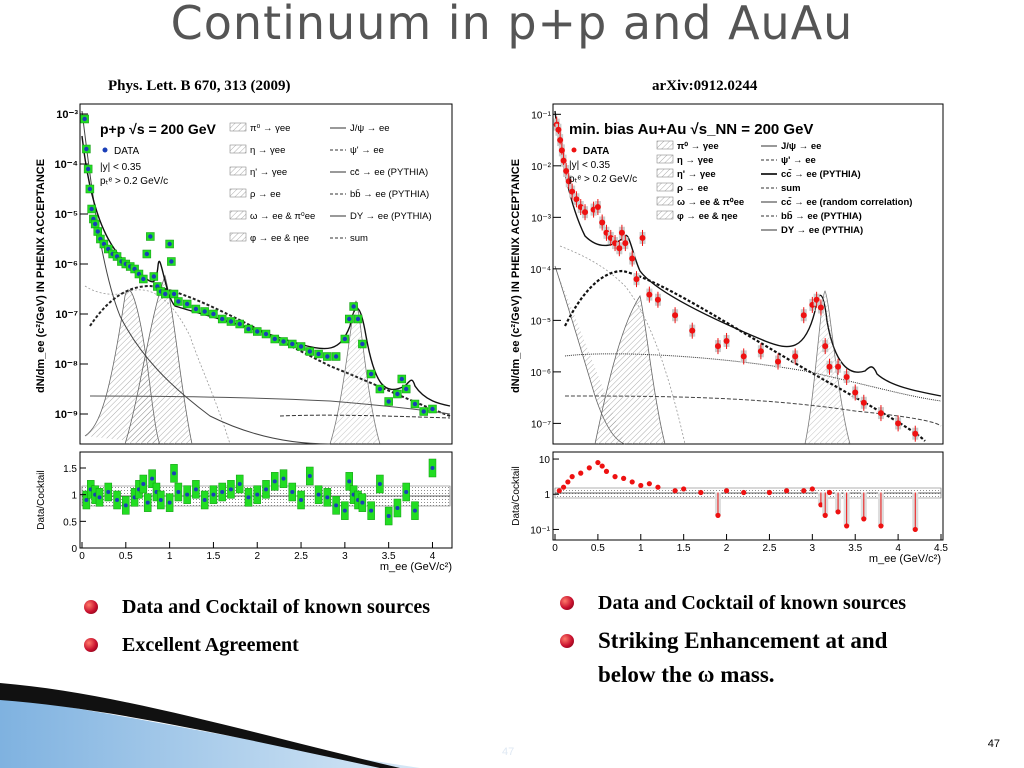 The width and height of the screenshot is (1024, 768). I want to click on pp-legend-entry: ρ → ee, so click(265, 194).